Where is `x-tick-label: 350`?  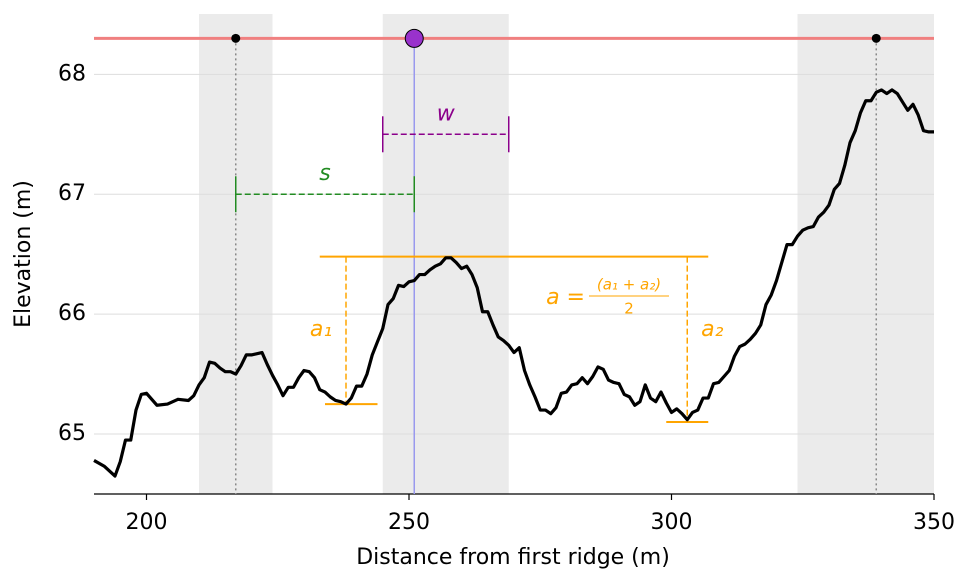 x-tick-label: 350 is located at coordinates (934, 522).